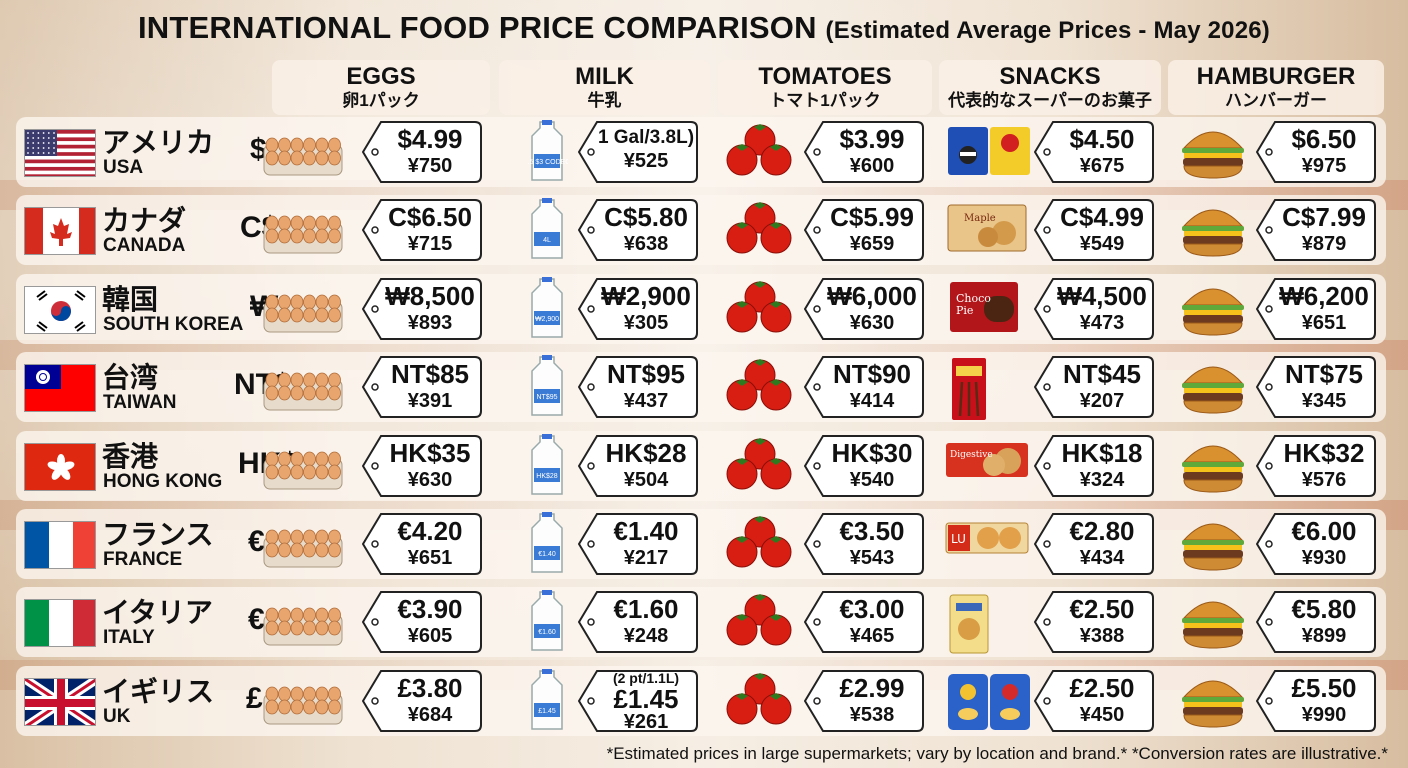  What do you see at coordinates (548, 311) in the screenshot?
I see `milk-icon: ₩2,900` at bounding box center [548, 311].